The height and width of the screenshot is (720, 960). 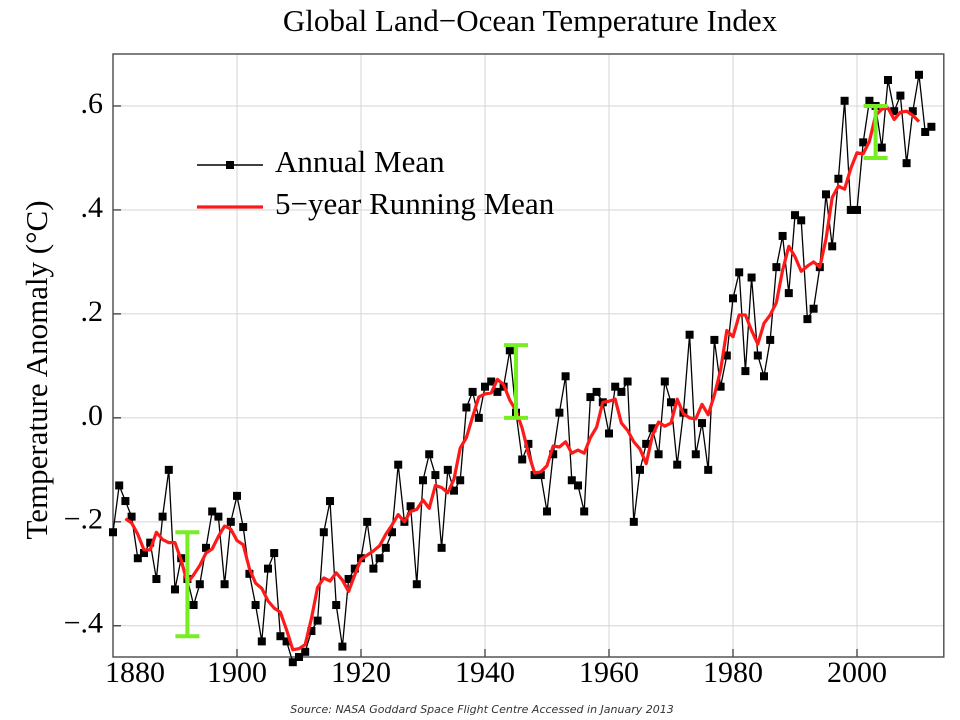 What do you see at coordinates (92, 415) in the screenshot?
I see `y-tick-label: .0` at bounding box center [92, 415].